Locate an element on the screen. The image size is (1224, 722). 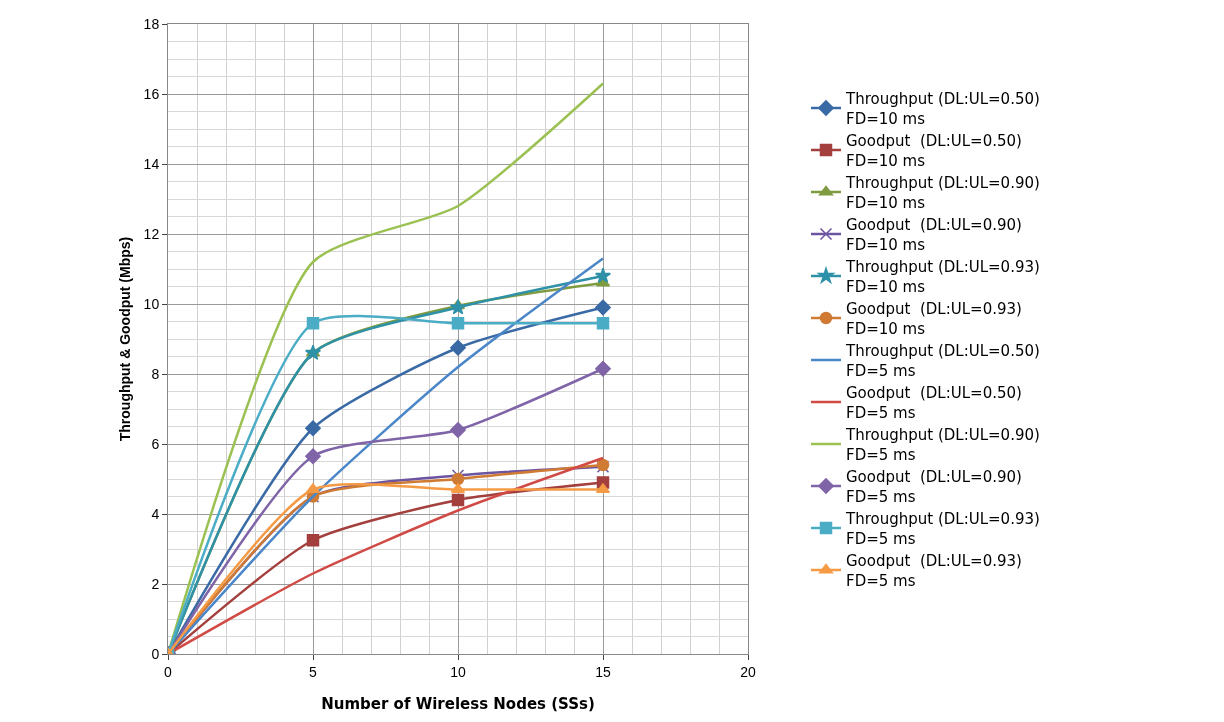
legend-label: Throughput (DL:UL=0.93) FD=10 ms is located at coordinates (942, 277).